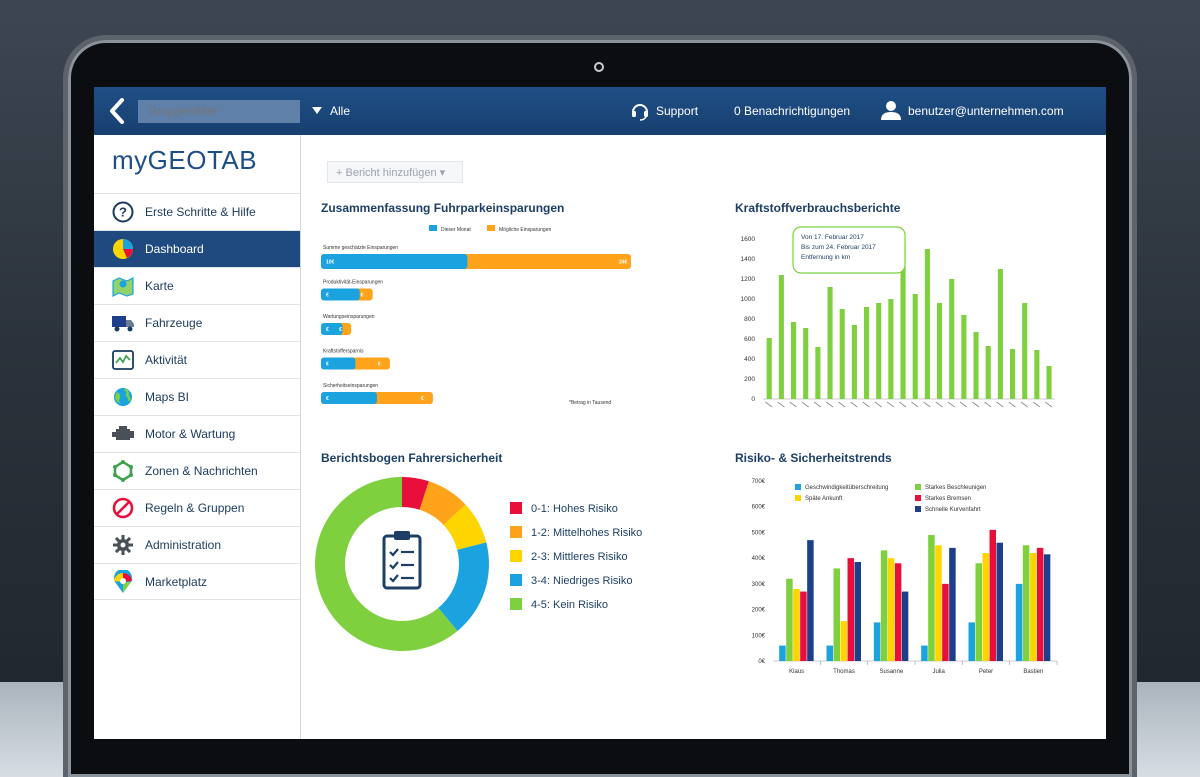 The width and height of the screenshot is (1200, 777). I want to click on zones-icon, so click(123, 471).